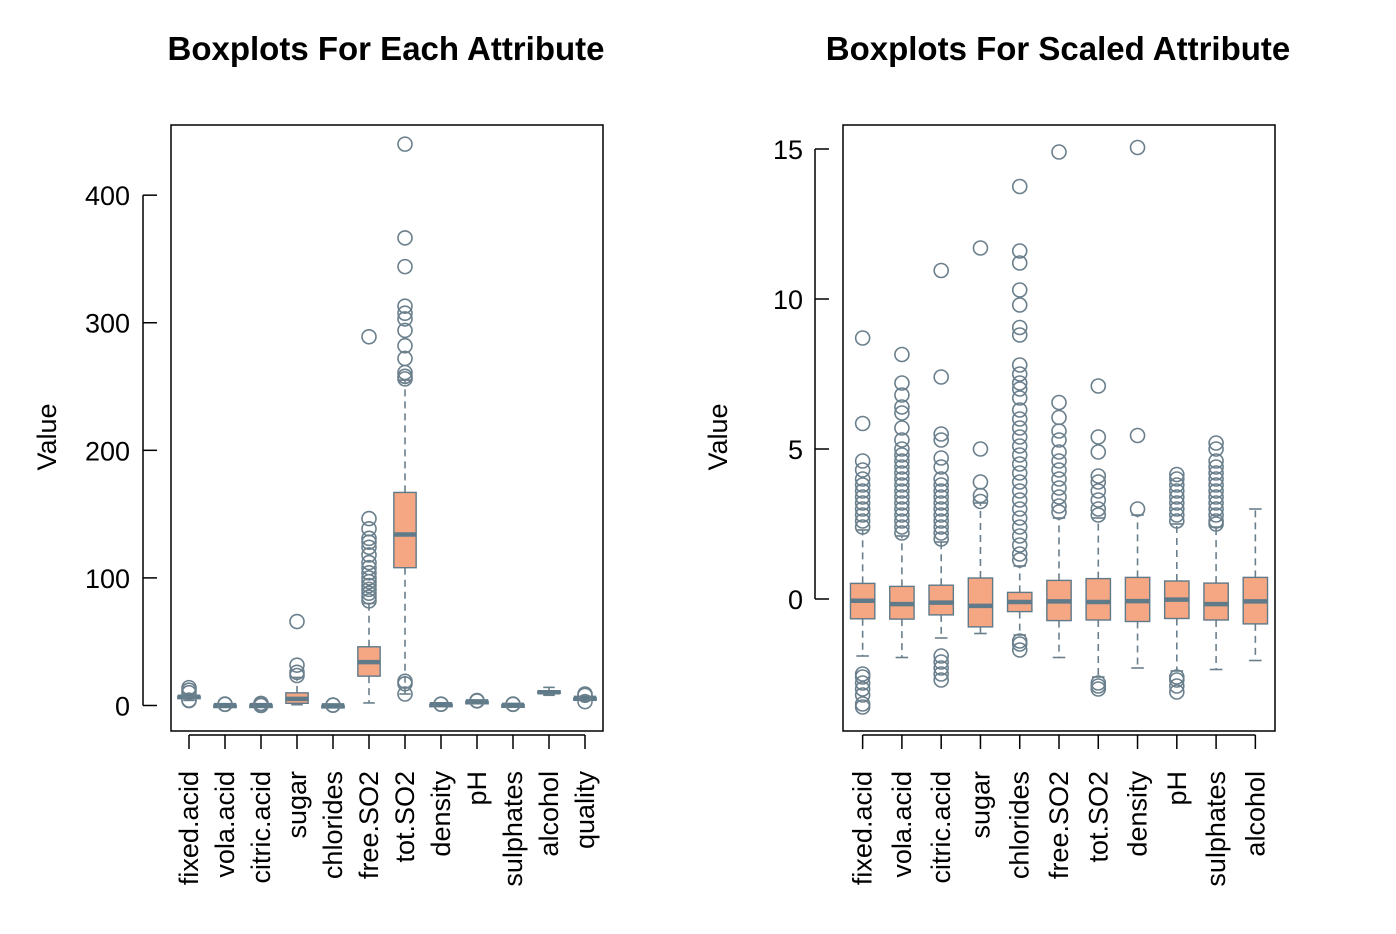  I want to click on x-tick-label-citric-acid: citric.acid, so click(261, 827).